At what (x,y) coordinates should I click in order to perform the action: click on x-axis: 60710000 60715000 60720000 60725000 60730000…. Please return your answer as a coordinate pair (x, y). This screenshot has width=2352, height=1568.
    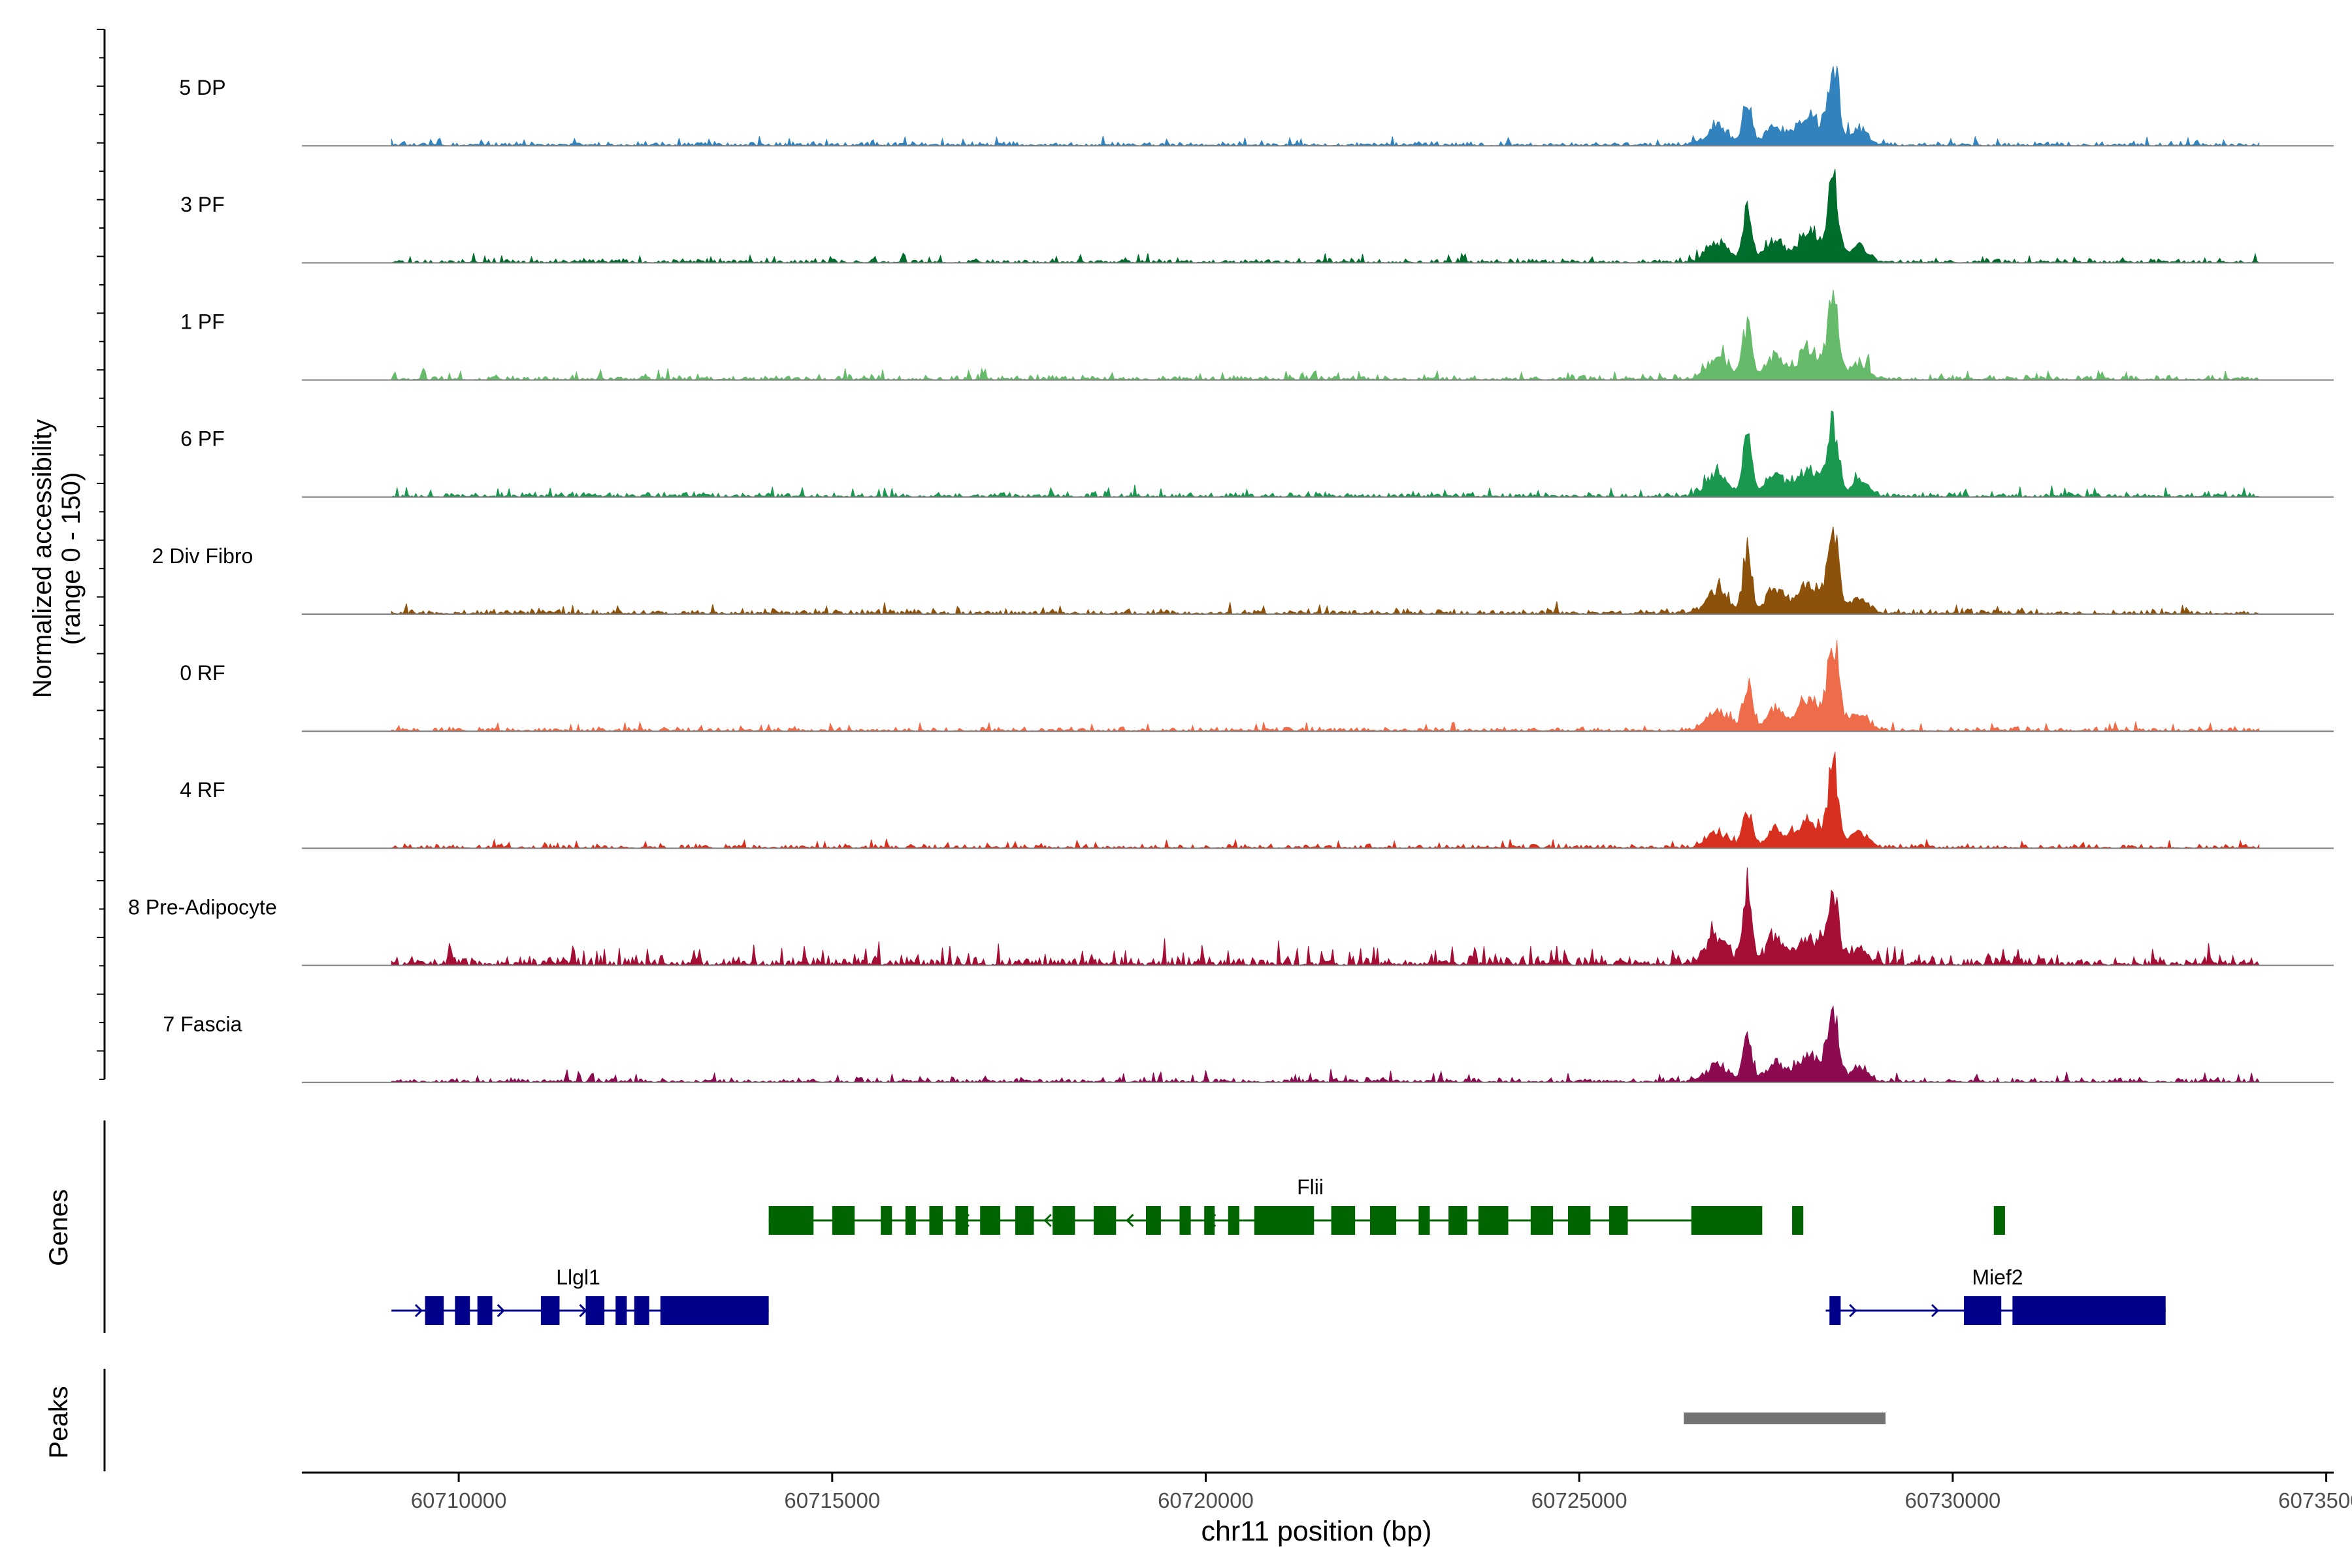
    Looking at the image, I should click on (1327, 1491).